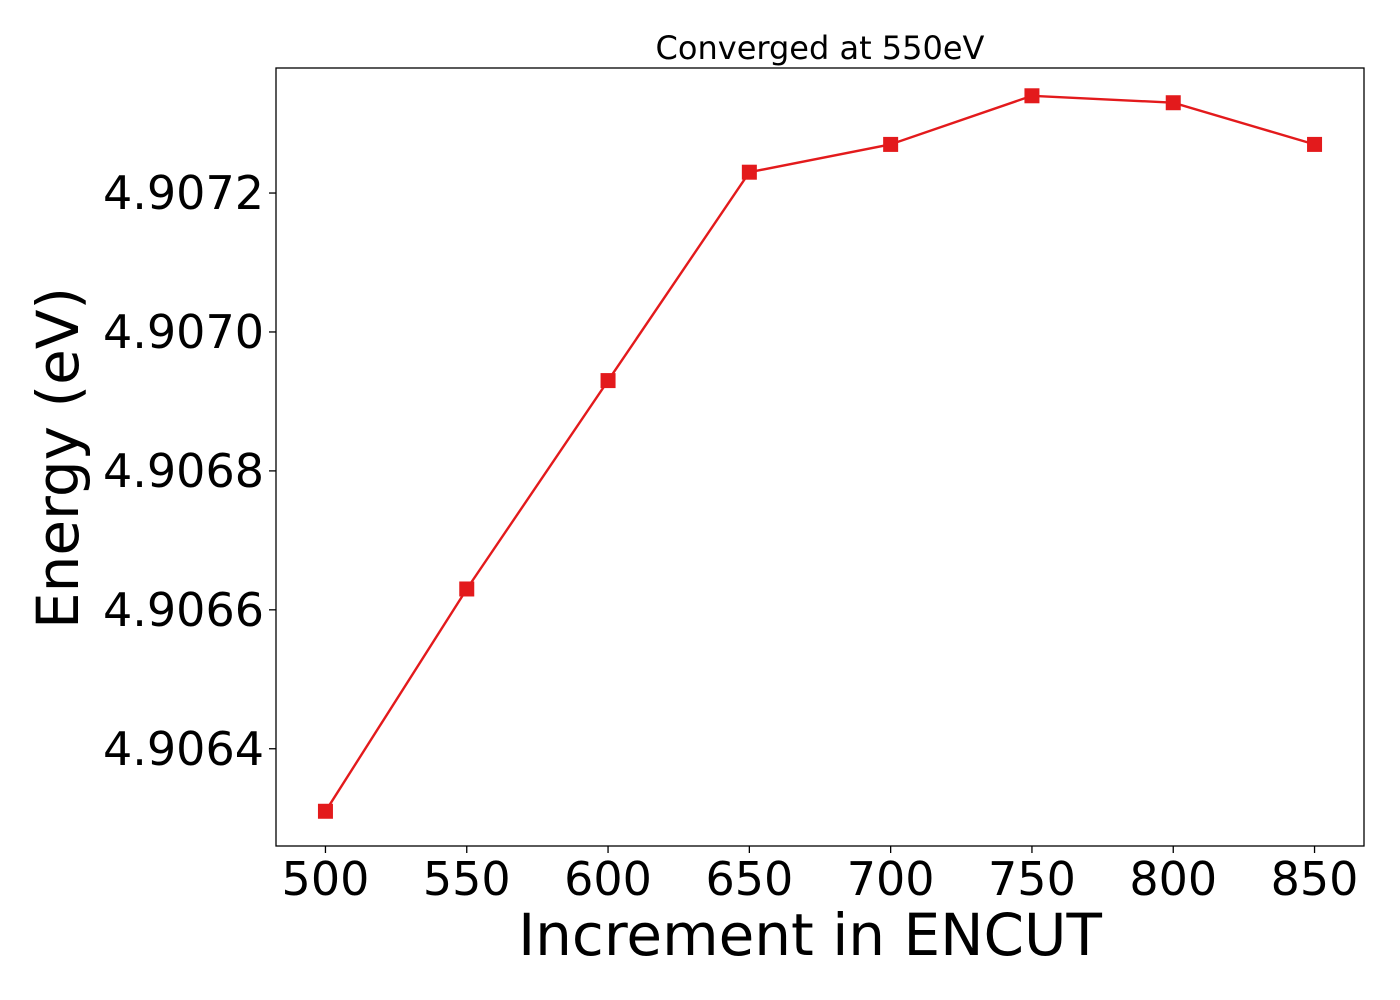 The image size is (1400, 1000). What do you see at coordinates (1032, 879) in the screenshot?
I see `x-tick-label: 750` at bounding box center [1032, 879].